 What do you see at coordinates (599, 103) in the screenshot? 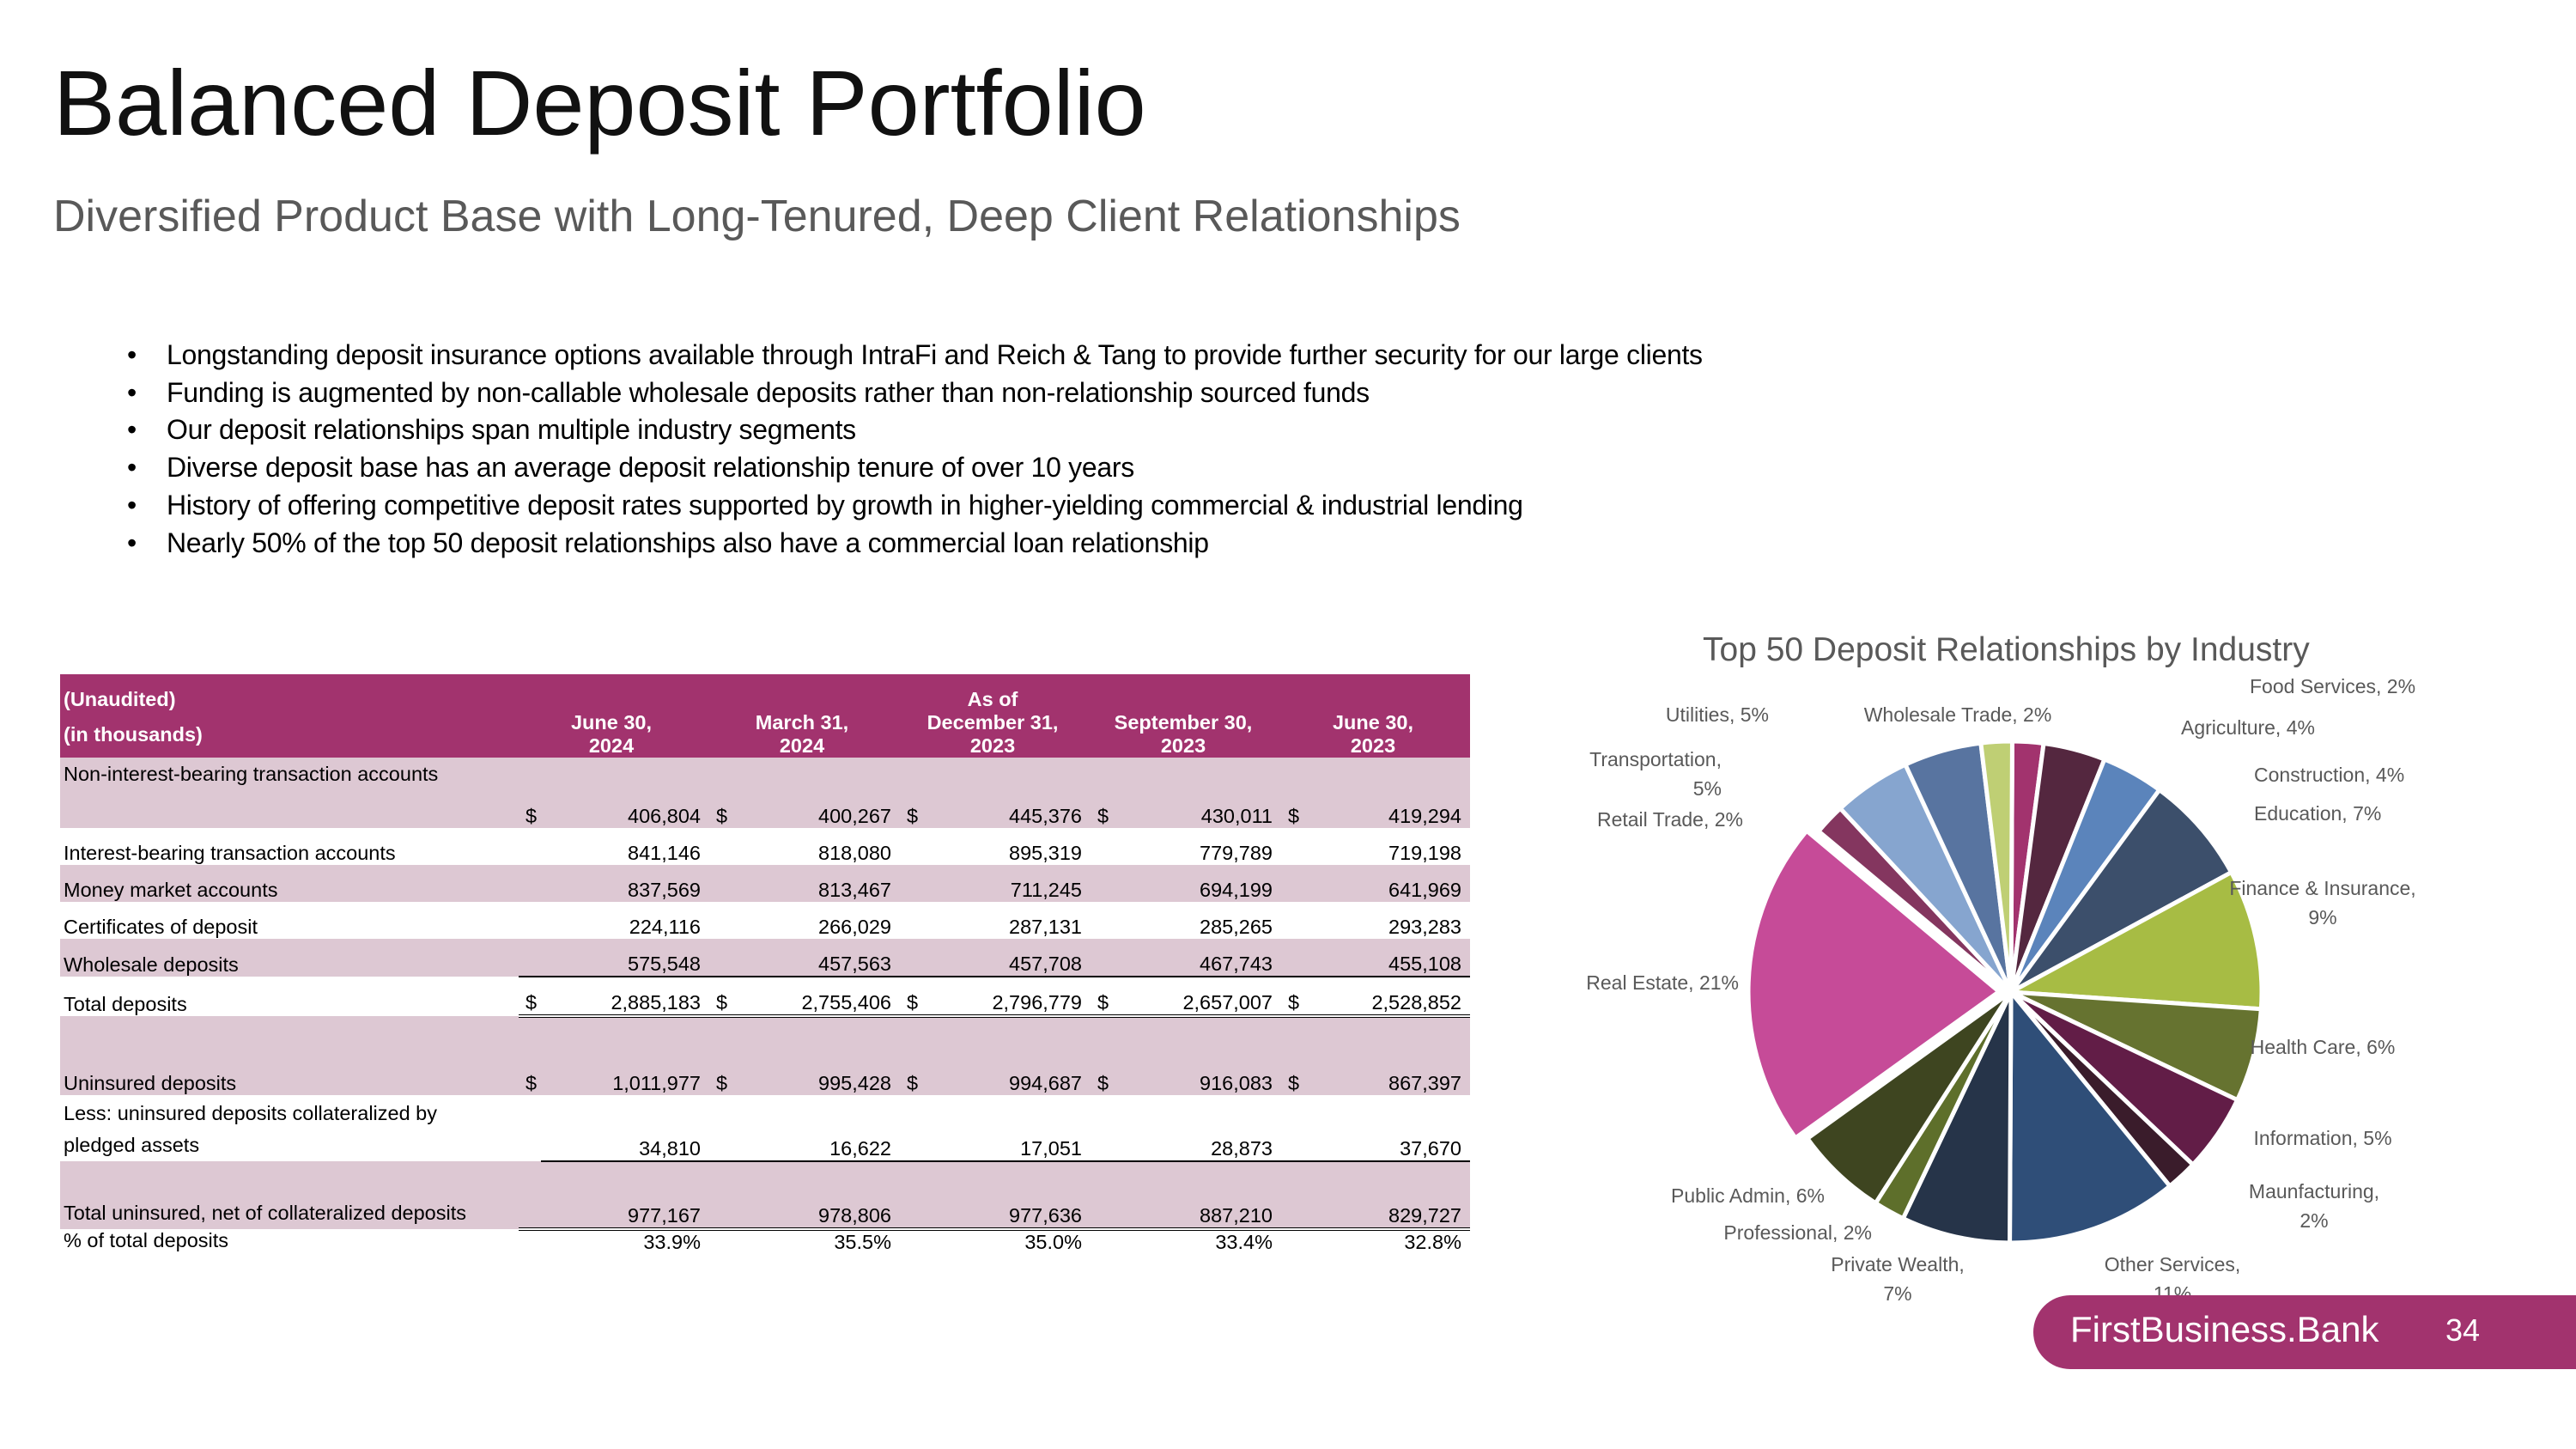
I see `page-title: Balanced Deposit Portfolio` at bounding box center [599, 103].